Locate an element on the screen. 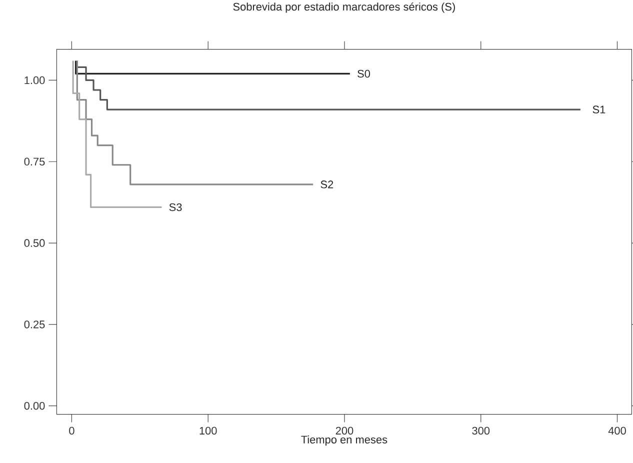 This screenshot has height=463, width=633. series-label: S1 is located at coordinates (599, 110).